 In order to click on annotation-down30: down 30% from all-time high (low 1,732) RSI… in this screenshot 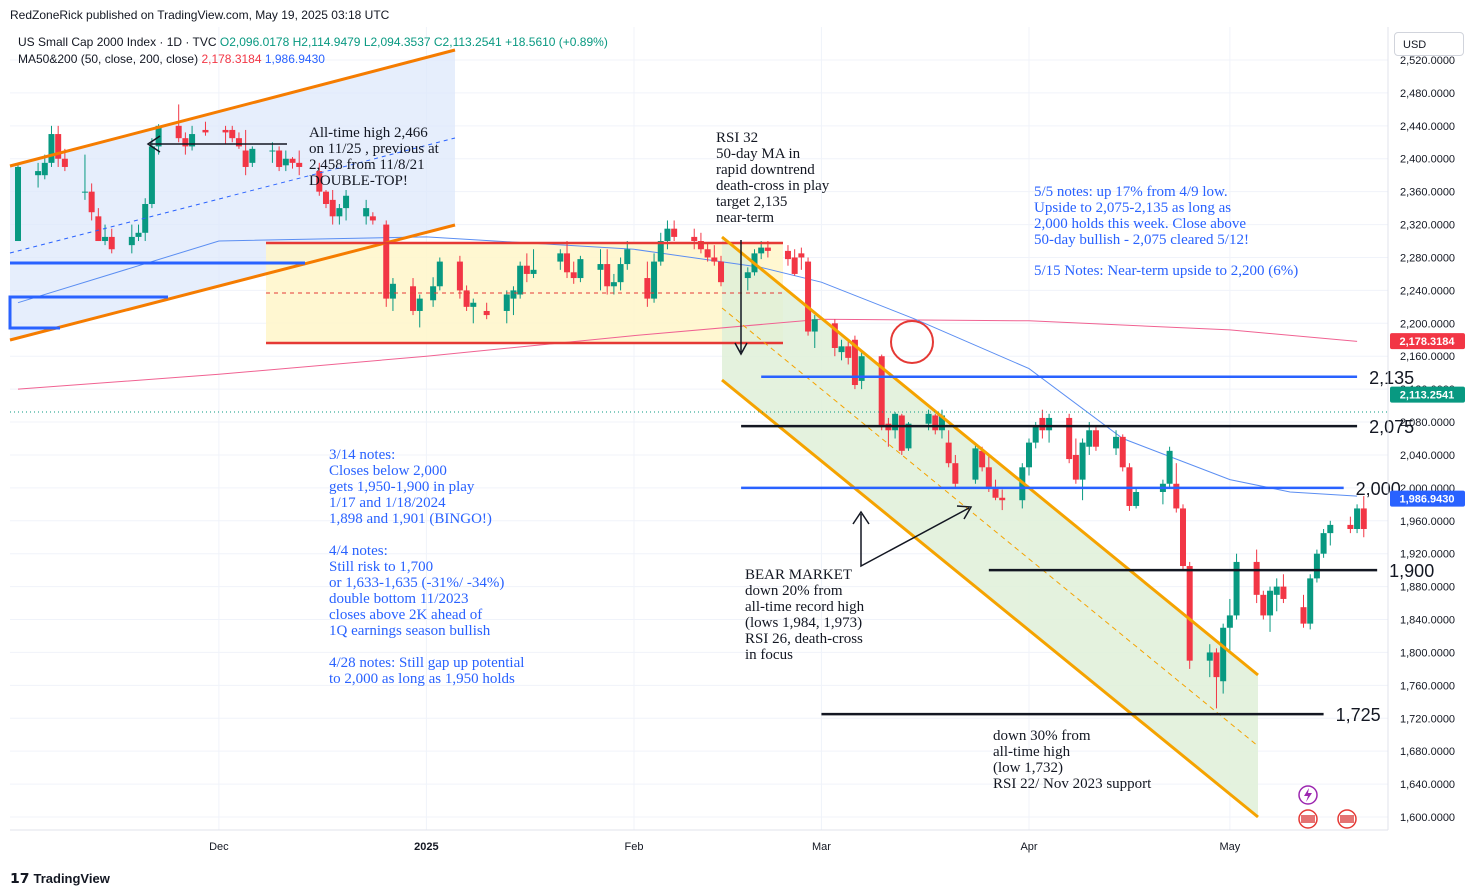, I will do `click(1072, 760)`.